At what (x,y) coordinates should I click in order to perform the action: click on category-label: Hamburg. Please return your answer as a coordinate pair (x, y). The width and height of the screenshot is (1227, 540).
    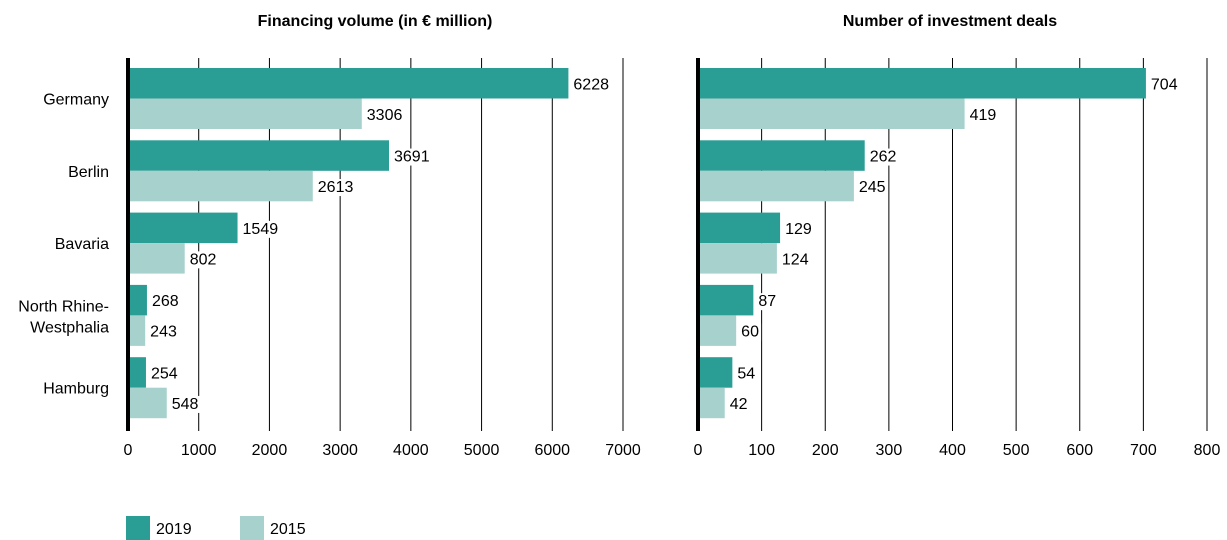
    Looking at the image, I should click on (76, 389).